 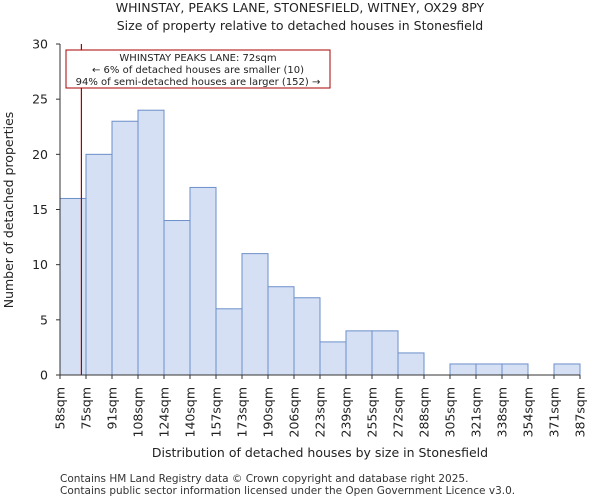 What do you see at coordinates (359, 353) in the screenshot?
I see `bar-239sqm` at bounding box center [359, 353].